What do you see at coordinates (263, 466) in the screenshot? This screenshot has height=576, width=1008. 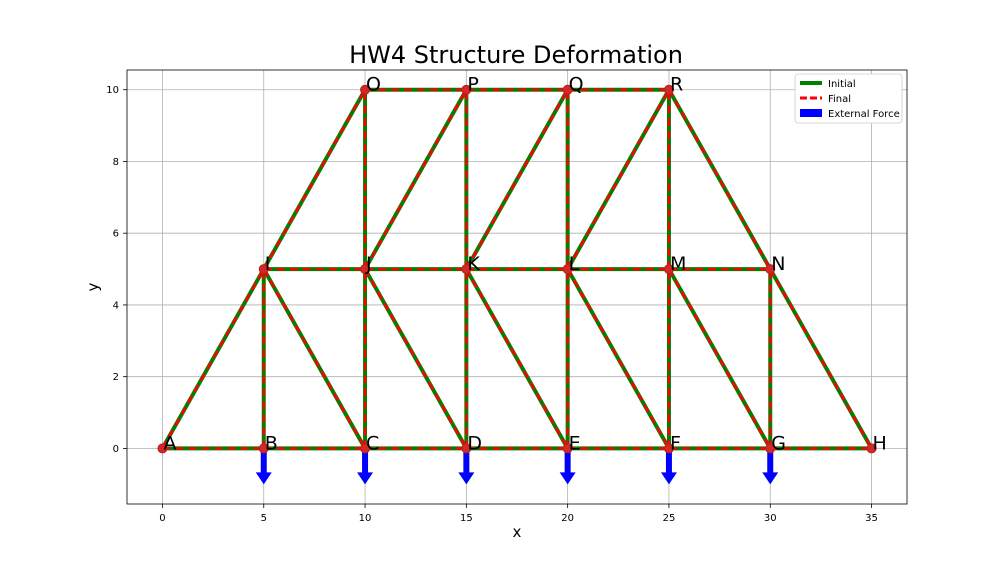 I see `force-arrow-B` at bounding box center [263, 466].